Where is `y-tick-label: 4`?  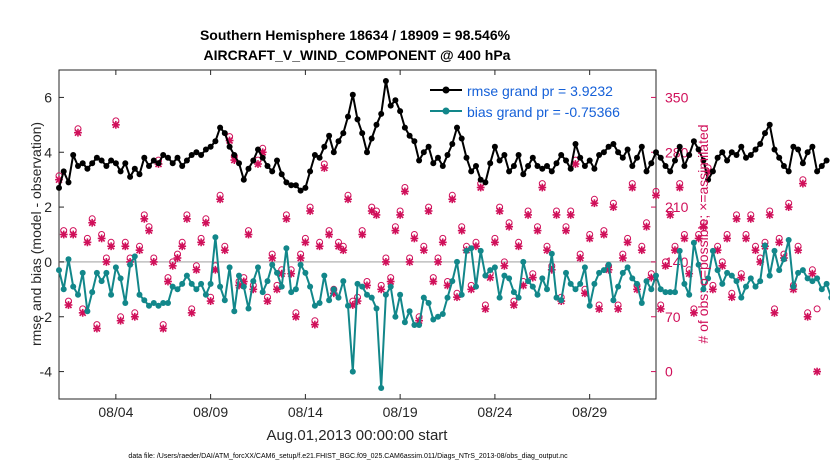
y-tick-label: 4 is located at coordinates (48, 152).